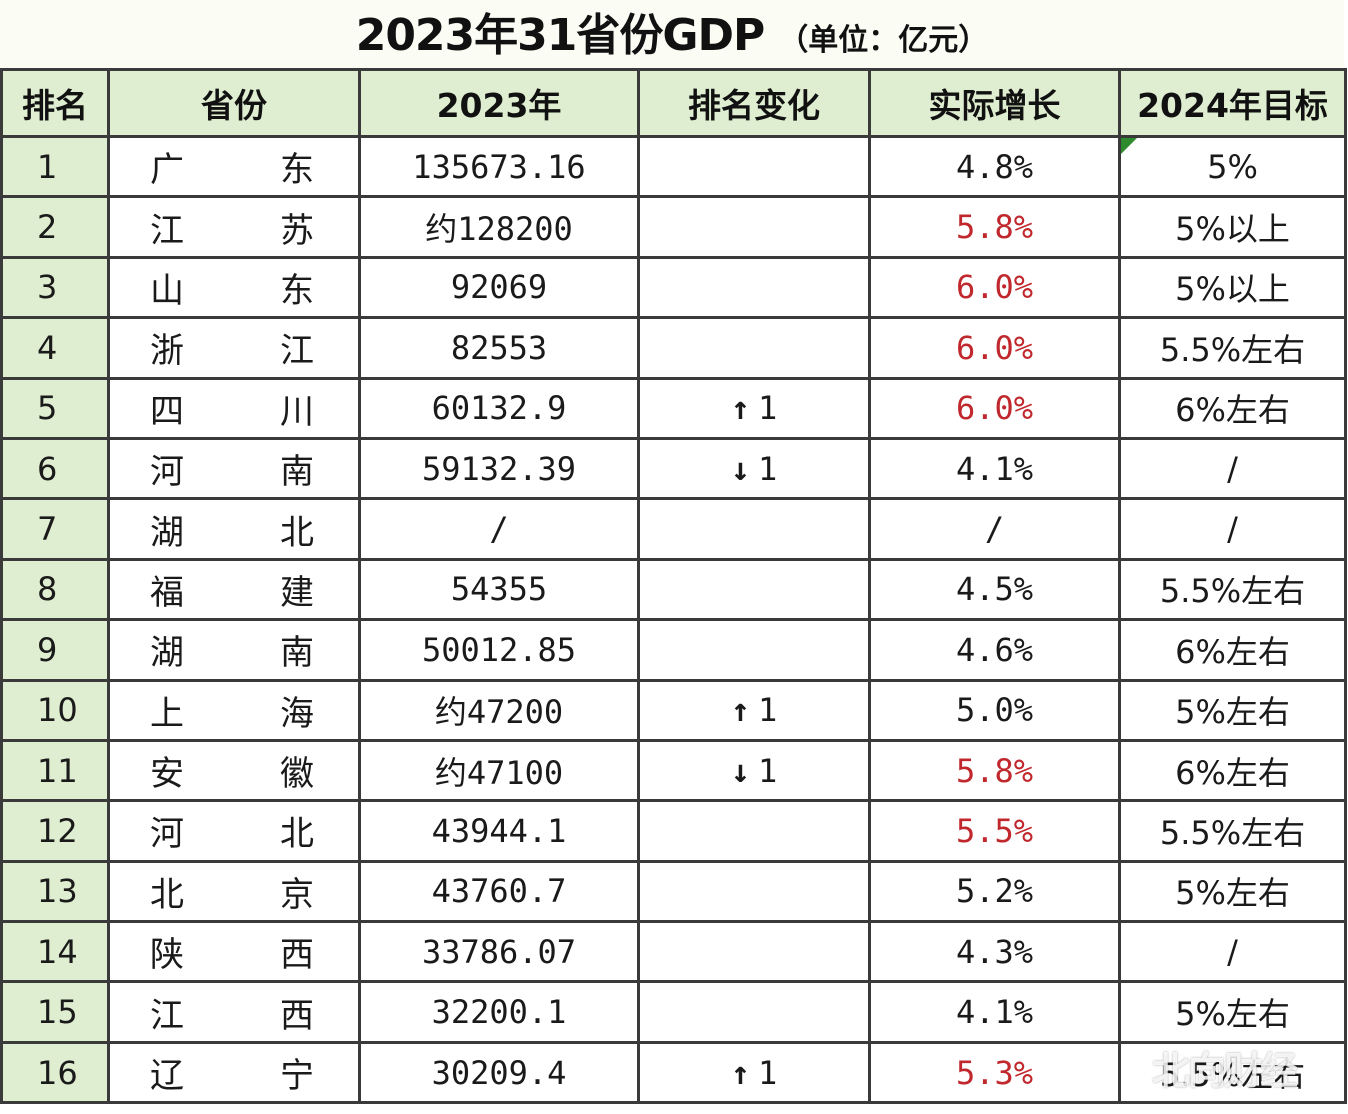 The height and width of the screenshot is (1114, 1348). I want to click on arrow-up-icon: ↑, so click(740, 710).